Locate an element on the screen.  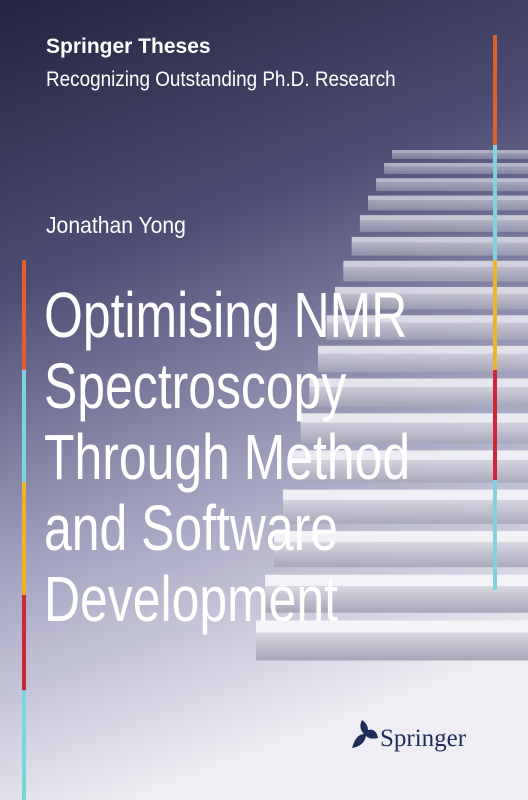
title-line: Optimising NMR is located at coordinates (225, 315).